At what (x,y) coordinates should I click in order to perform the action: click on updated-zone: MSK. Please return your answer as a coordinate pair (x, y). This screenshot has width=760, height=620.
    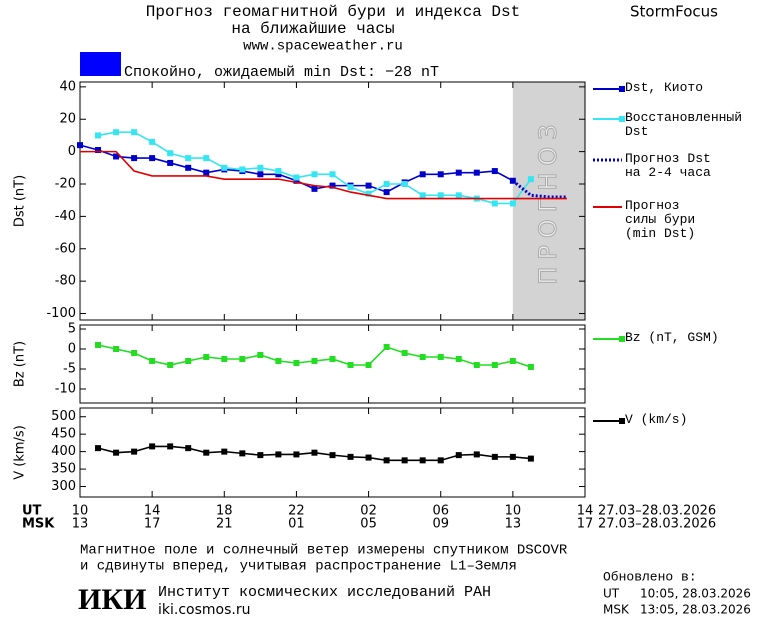
    Looking at the image, I should click on (616, 610).